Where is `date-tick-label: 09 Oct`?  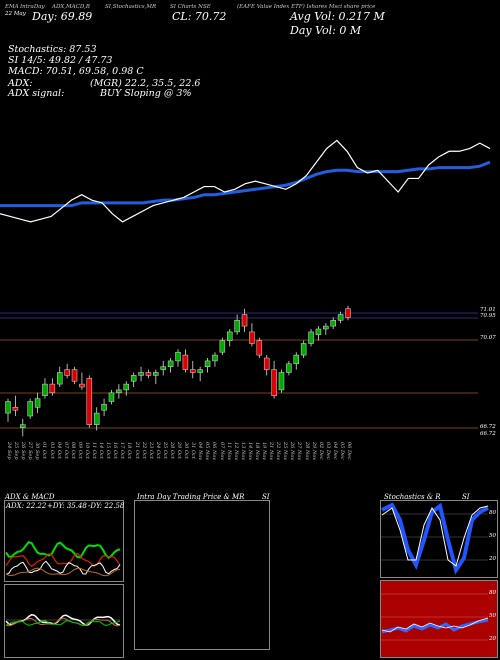
date-tick-label: 09 Oct is located at coordinates (79, 450).